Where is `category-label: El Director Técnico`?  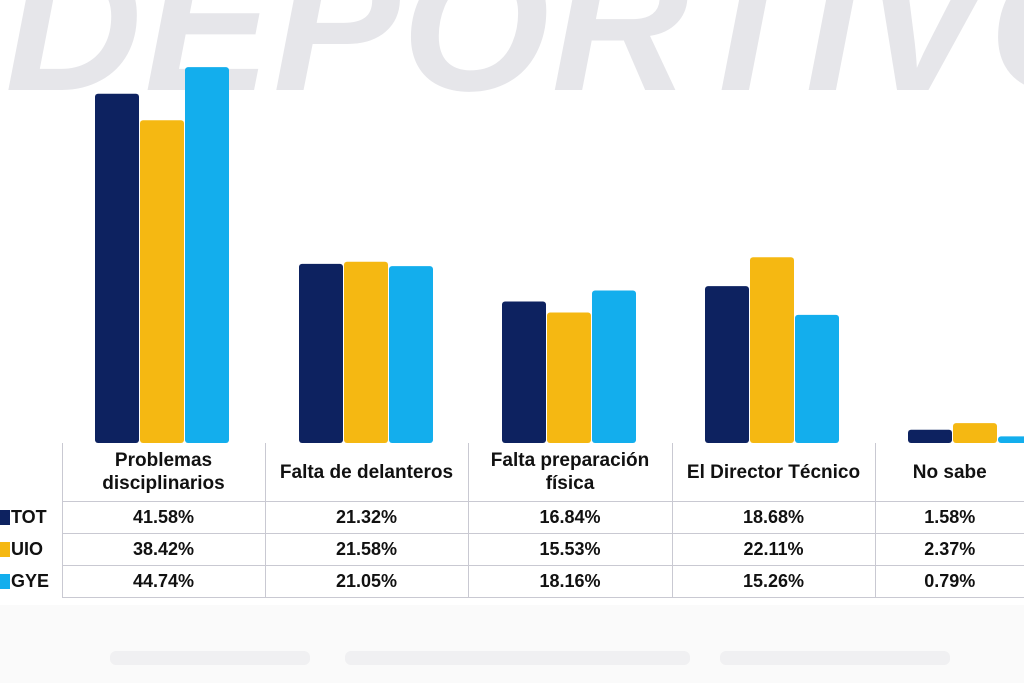
category-label: El Director Técnico is located at coordinates (773, 472).